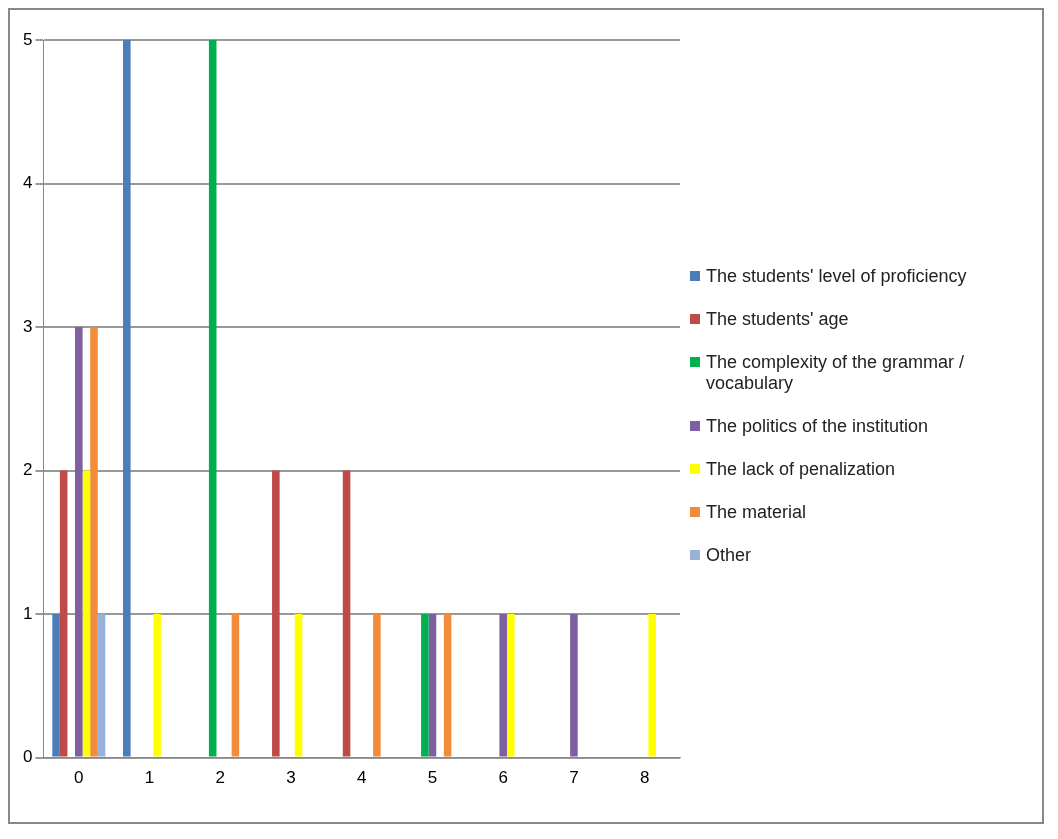  What do you see at coordinates (27, 613) in the screenshot?
I see `y-tick-label: 1` at bounding box center [27, 613].